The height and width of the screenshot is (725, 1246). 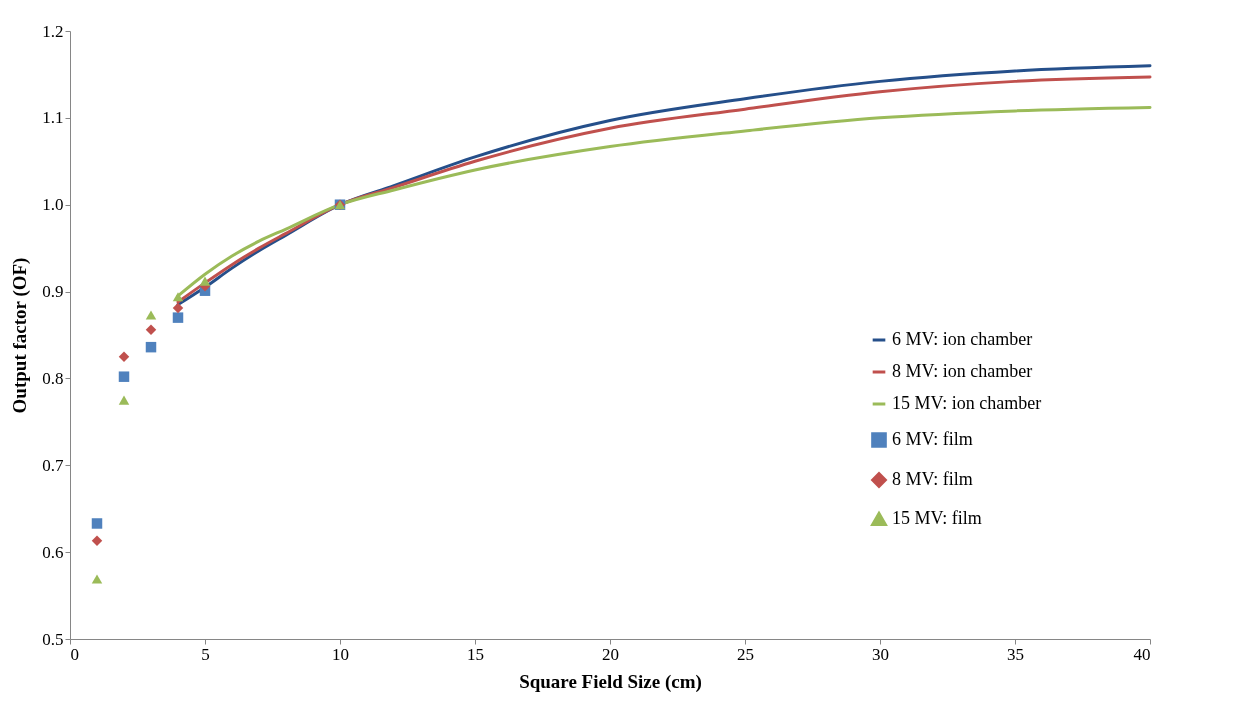 I want to click on x-tick-label: 5, so click(x=205, y=654).